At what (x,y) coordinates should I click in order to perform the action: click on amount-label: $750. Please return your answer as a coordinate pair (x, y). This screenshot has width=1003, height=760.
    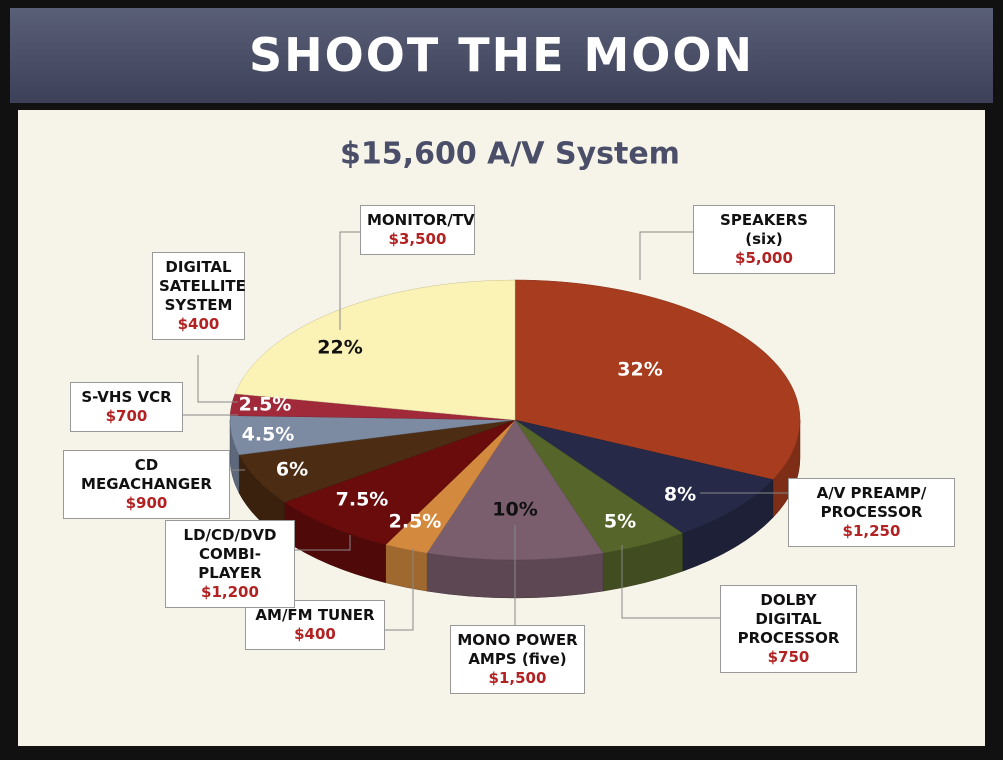
    Looking at the image, I should click on (788, 657).